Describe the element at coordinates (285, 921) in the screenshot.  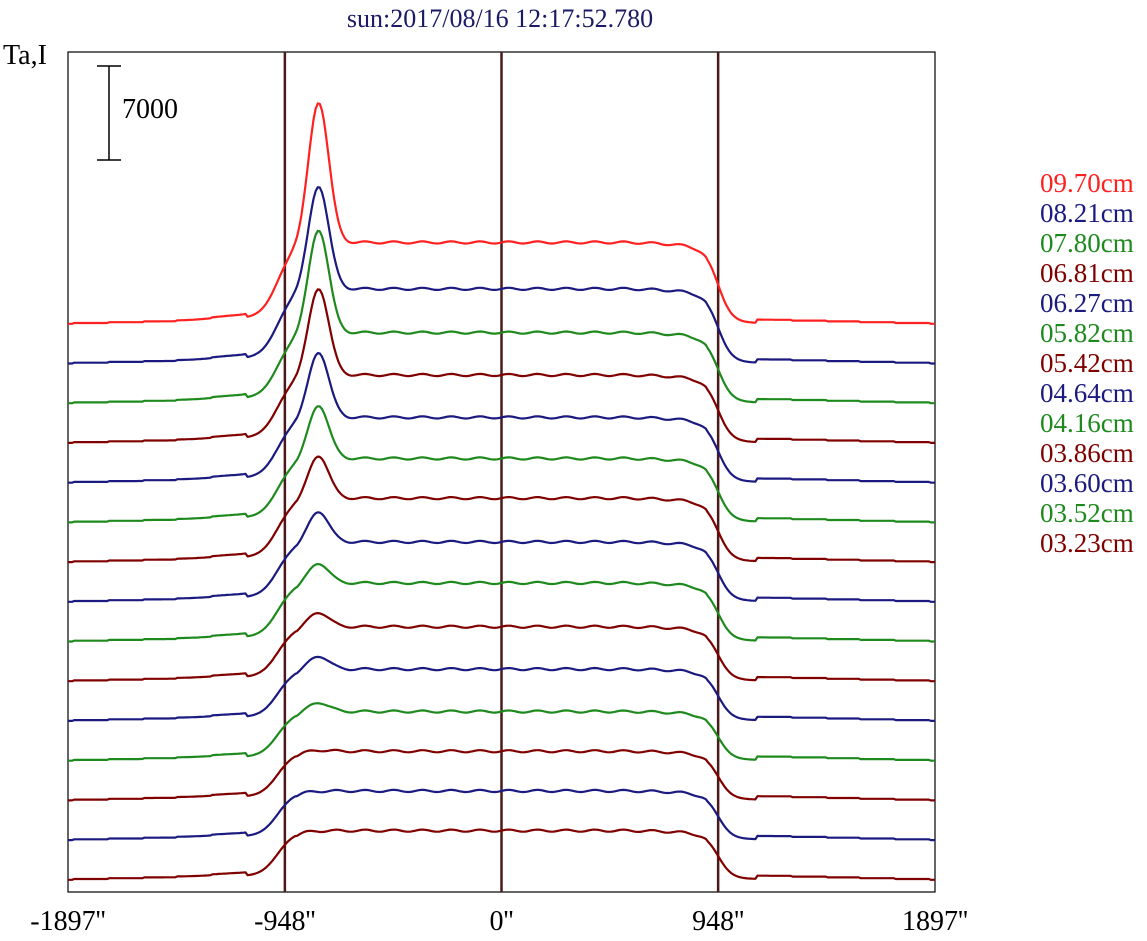
I see `x-tick-label: -948''` at that location.